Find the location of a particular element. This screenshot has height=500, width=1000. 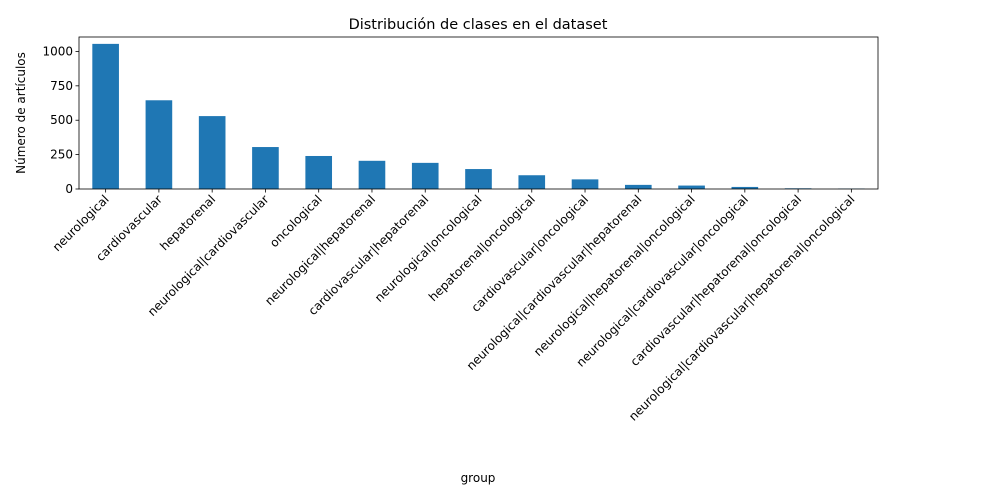

x-tick-label: hepatorenal|oncological is located at coordinates (482, 248).